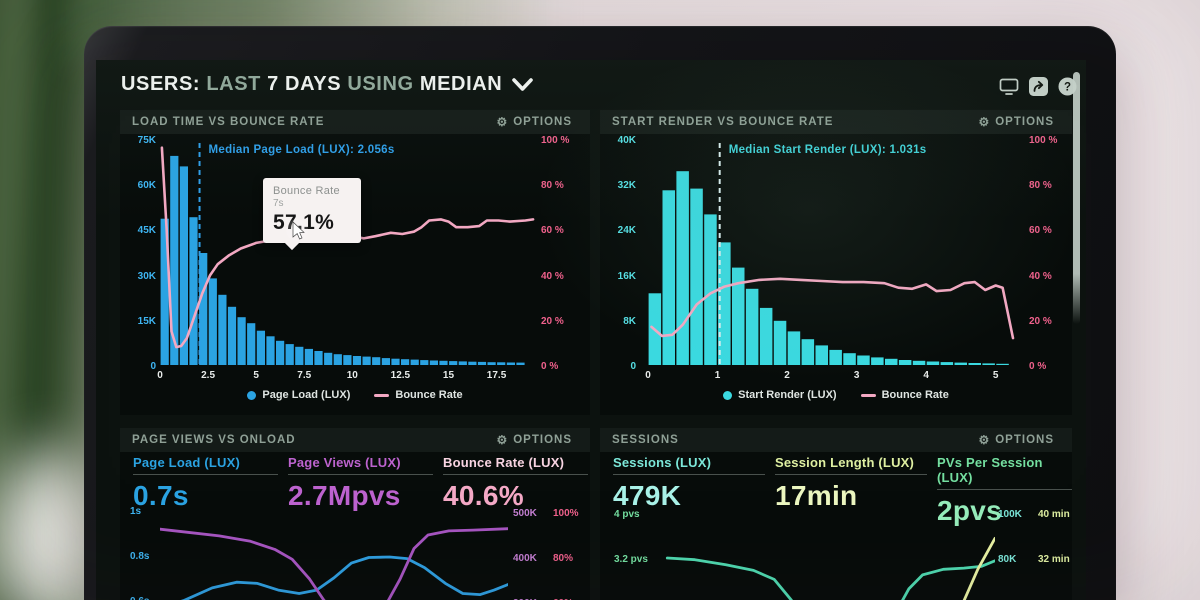  What do you see at coordinates (836, 440) in the screenshot?
I see `panel-title-bar: SESSIONS ⚙ OPTIONS` at bounding box center [836, 440].